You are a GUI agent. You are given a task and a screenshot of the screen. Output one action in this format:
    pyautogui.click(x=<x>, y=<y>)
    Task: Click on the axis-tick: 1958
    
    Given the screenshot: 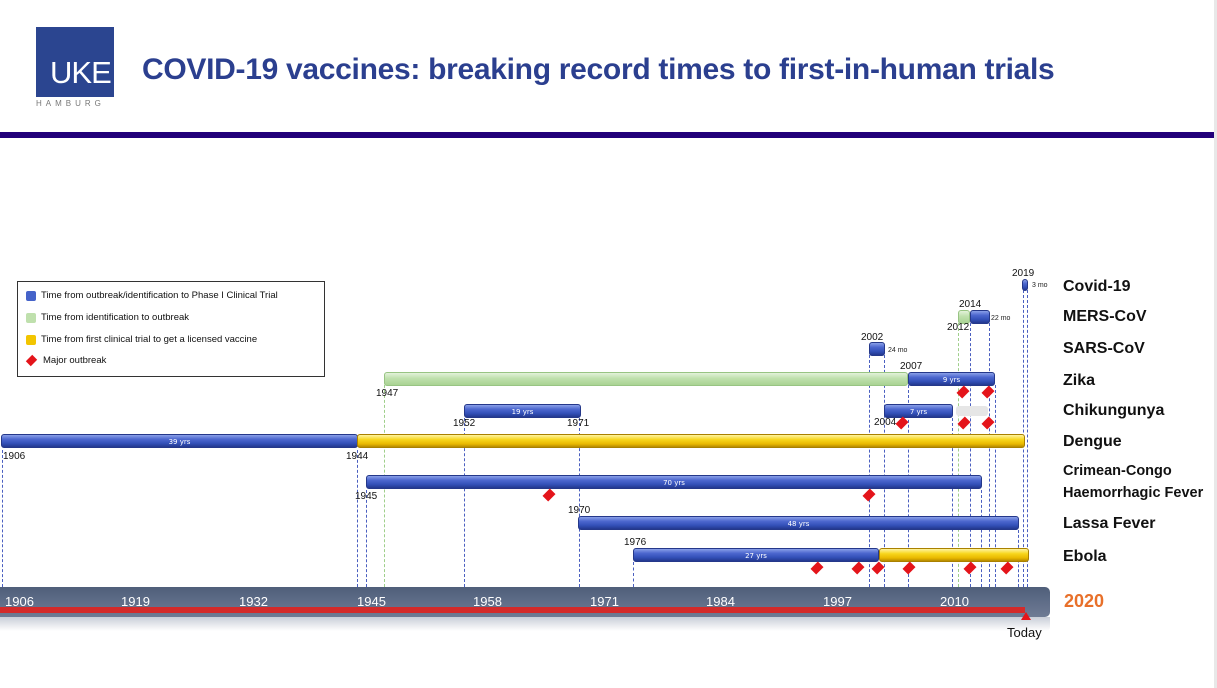 What is the action you would take?
    pyautogui.click(x=487, y=601)
    